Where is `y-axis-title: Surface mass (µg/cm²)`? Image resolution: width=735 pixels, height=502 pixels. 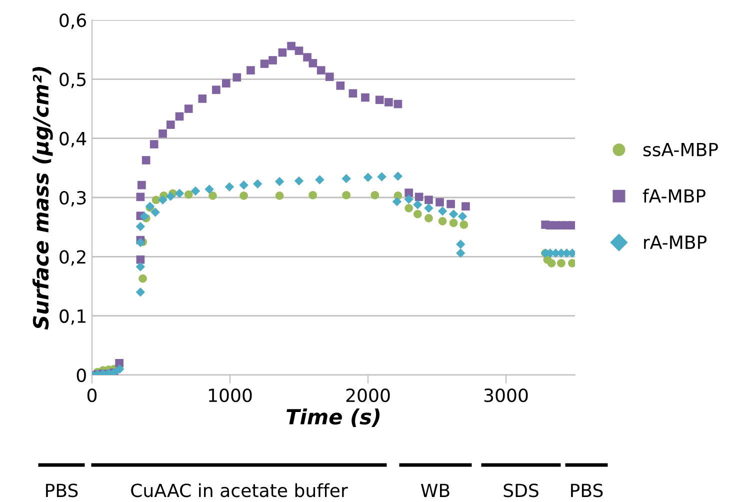
y-axis-title: Surface mass (µg/cm²) is located at coordinates (42, 198).